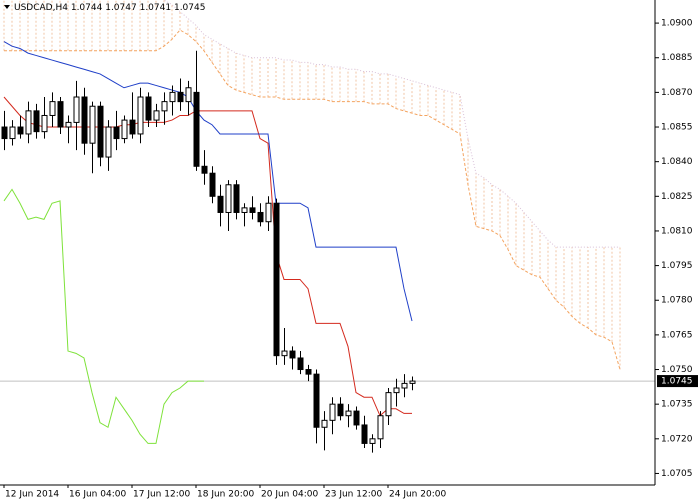  What do you see at coordinates (677, 58) in the screenshot?
I see `y-tick-label: 1.0885` at bounding box center [677, 58].